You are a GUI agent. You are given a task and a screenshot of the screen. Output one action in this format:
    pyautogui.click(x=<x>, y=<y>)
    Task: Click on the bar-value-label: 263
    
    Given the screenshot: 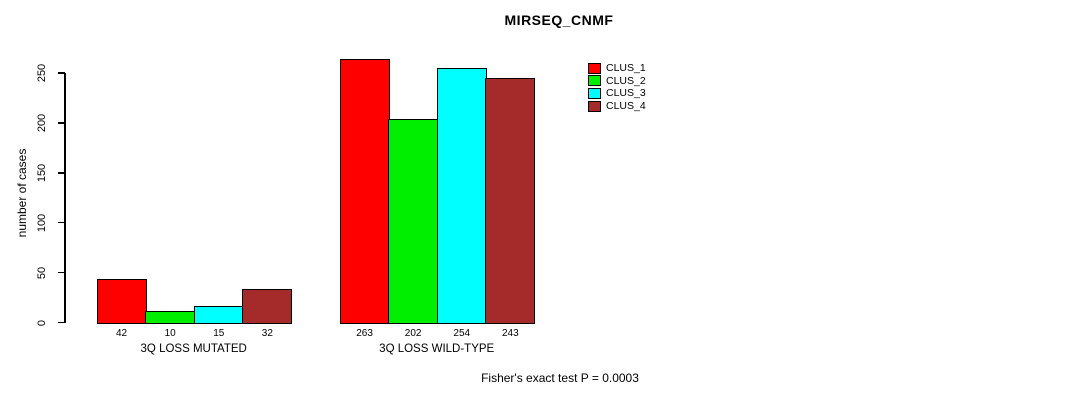 What is the action you would take?
    pyautogui.click(x=364, y=333)
    